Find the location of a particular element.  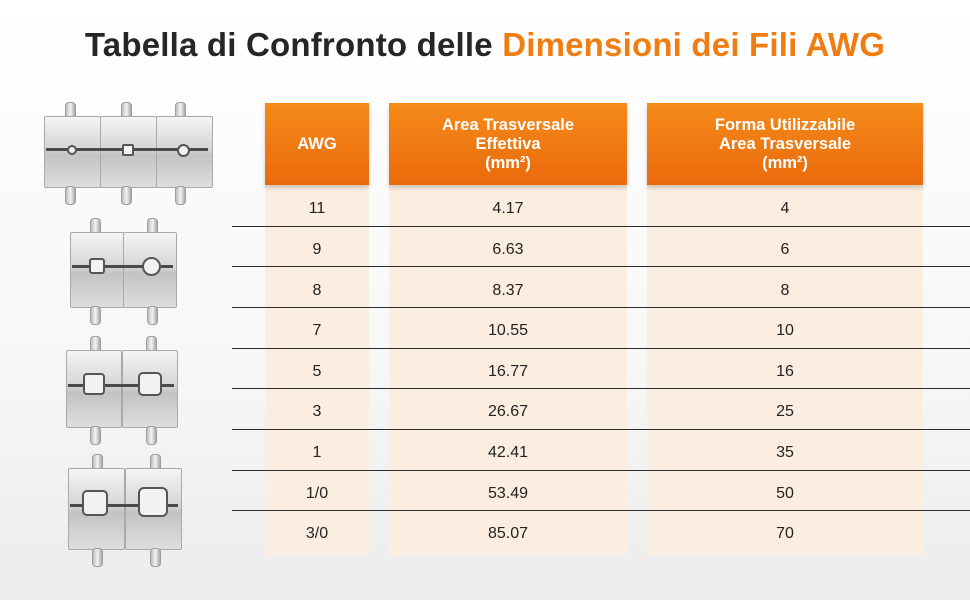

area-cell: 8.37 is located at coordinates (508, 290).